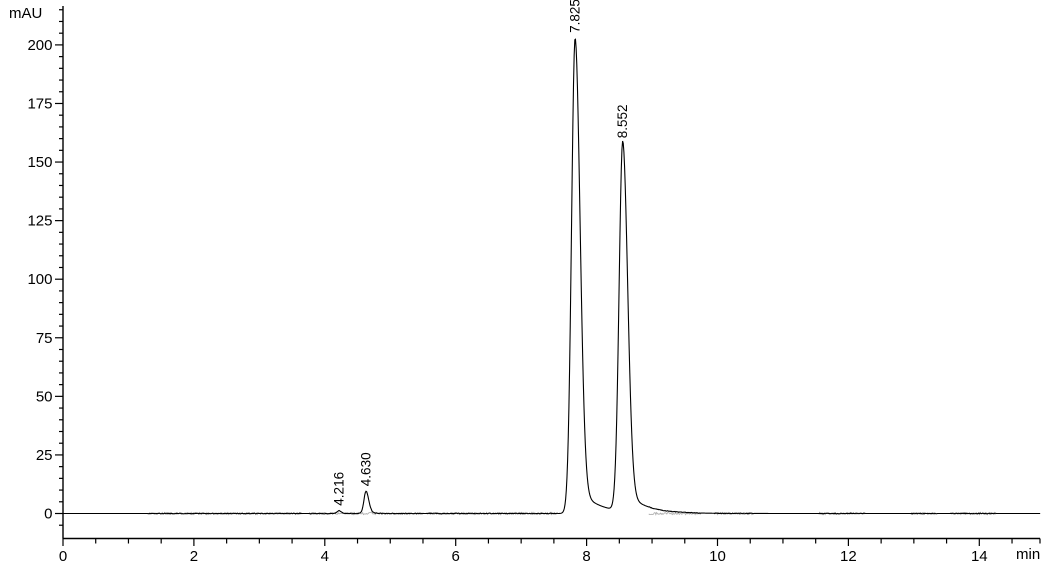  I want to click on x-axis-unit-label: min, so click(1028, 554).